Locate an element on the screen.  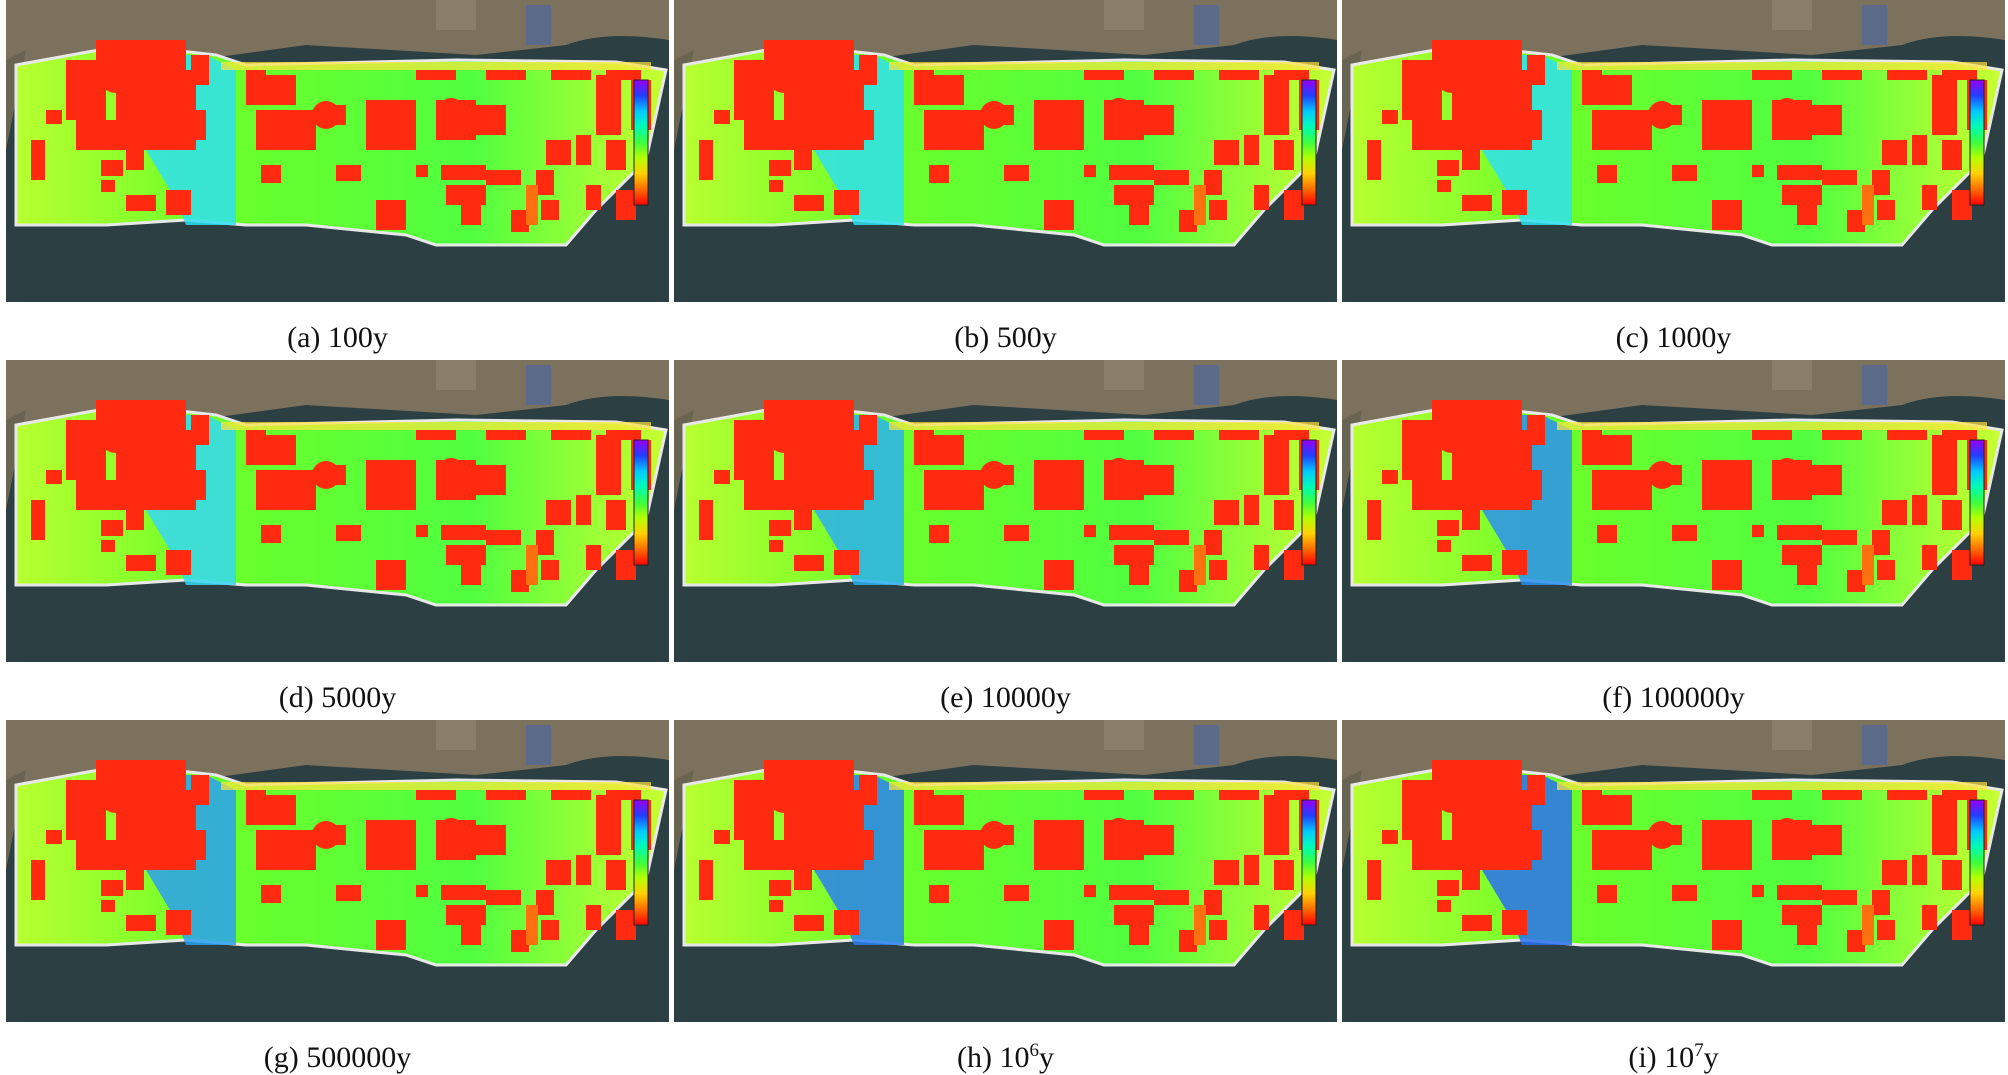
panel-c: (c) 1000y is located at coordinates (1673, 177).